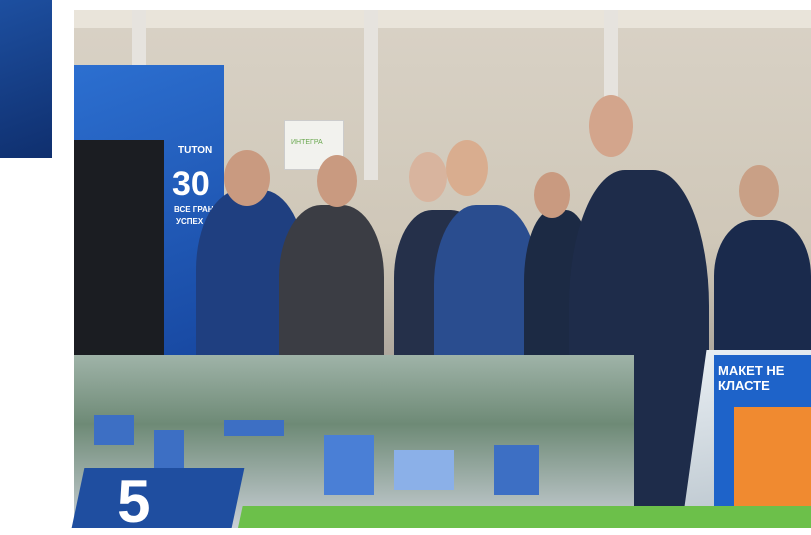  Describe the element at coordinates (762, 290) in the screenshot. I see `person` at that location.